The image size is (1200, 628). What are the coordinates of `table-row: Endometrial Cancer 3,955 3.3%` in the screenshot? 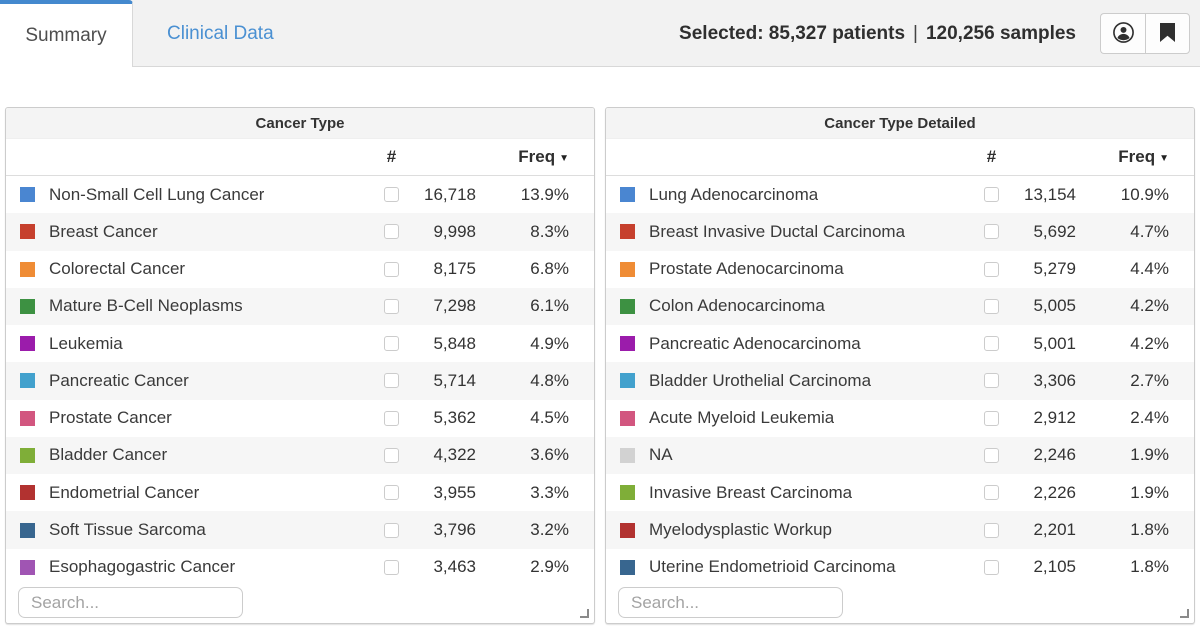 It's located at (300, 492).